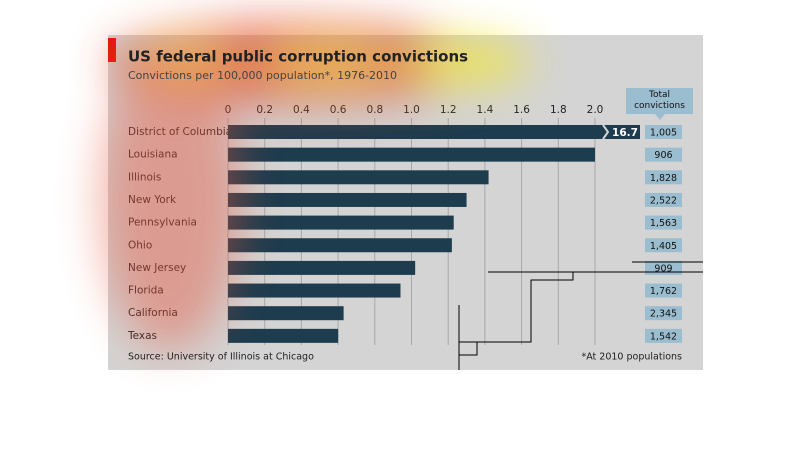 The height and width of the screenshot is (468, 810). What do you see at coordinates (448, 110) in the screenshot?
I see `x-tick-label: 1.2` at bounding box center [448, 110].